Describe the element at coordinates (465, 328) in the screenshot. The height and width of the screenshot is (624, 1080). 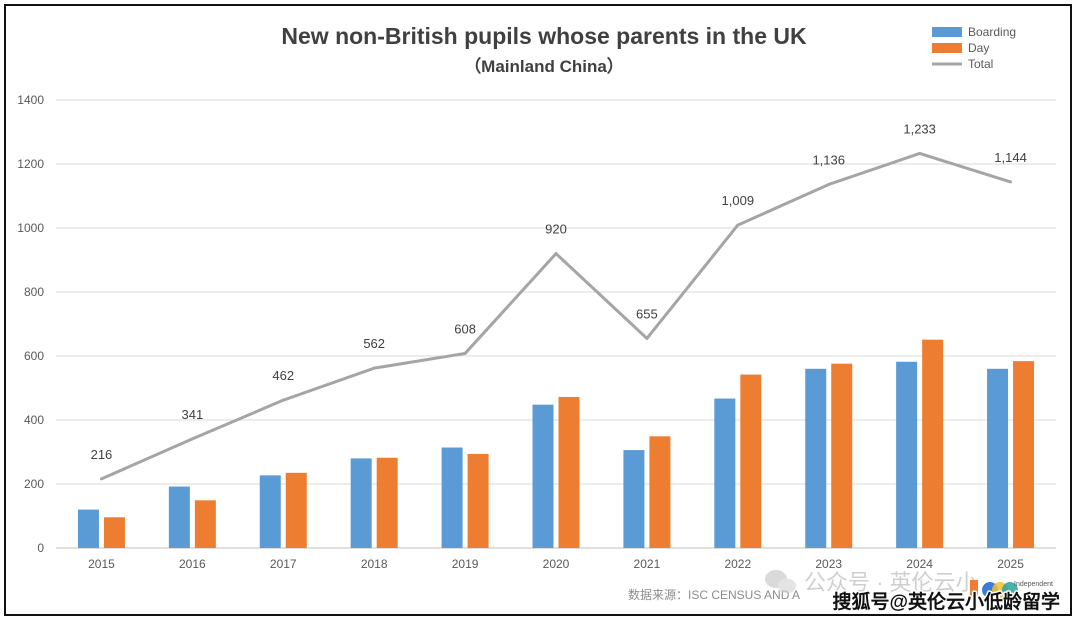
I see `total-data-label: 608` at that location.